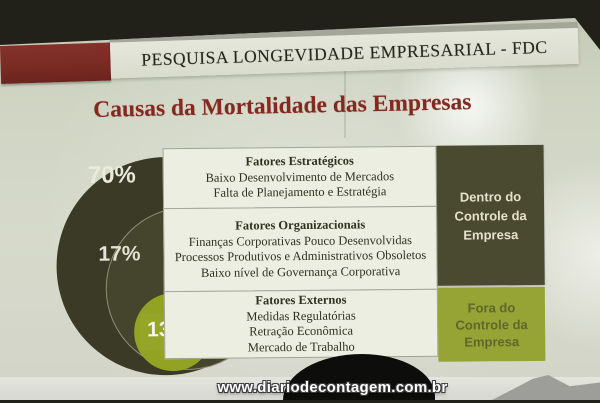 The image size is (600, 403). Describe the element at coordinates (332, 387) in the screenshot. I see `watermark-url: www.diariodecontagem.com.br` at that location.